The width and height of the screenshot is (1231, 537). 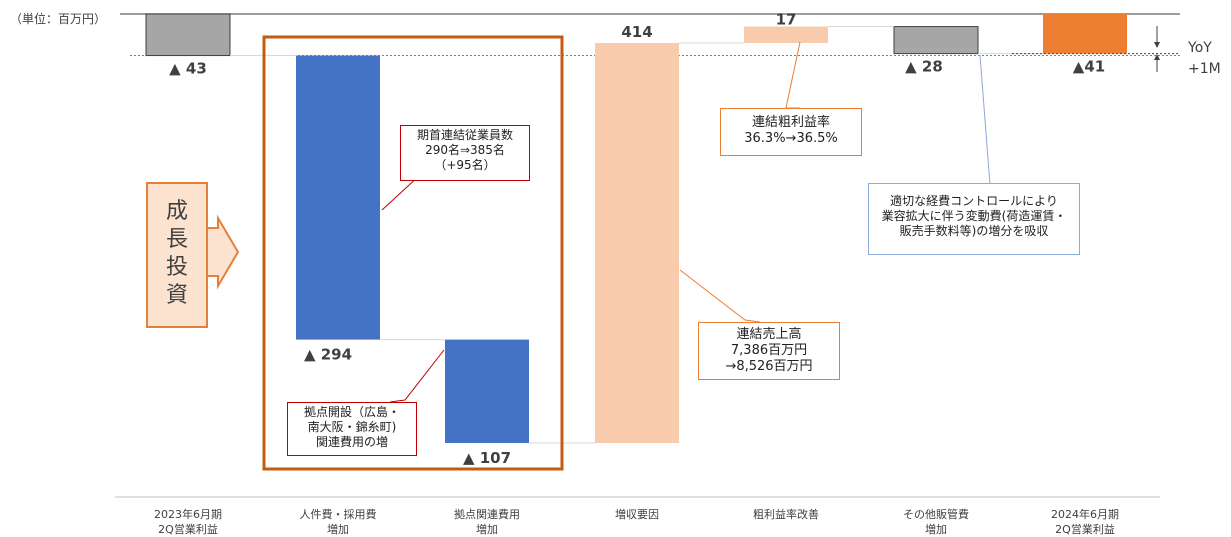 What do you see at coordinates (188, 522) in the screenshot?
I see `x-category-0: 2023年6月期 2Q営業利益` at bounding box center [188, 522].